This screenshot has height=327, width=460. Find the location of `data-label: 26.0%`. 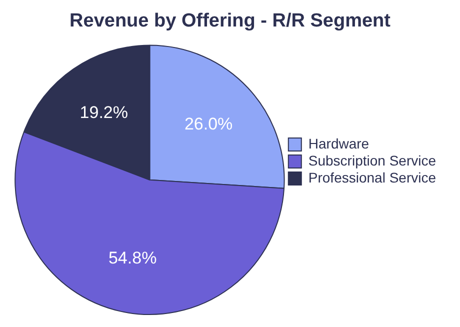

data-label: 26.0% is located at coordinates (208, 124).